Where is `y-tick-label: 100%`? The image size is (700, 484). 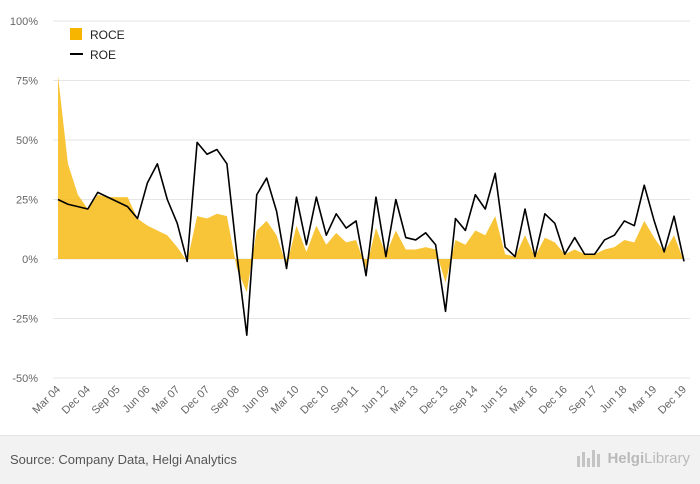
y-tick-label: 100% is located at coordinates (24, 22).